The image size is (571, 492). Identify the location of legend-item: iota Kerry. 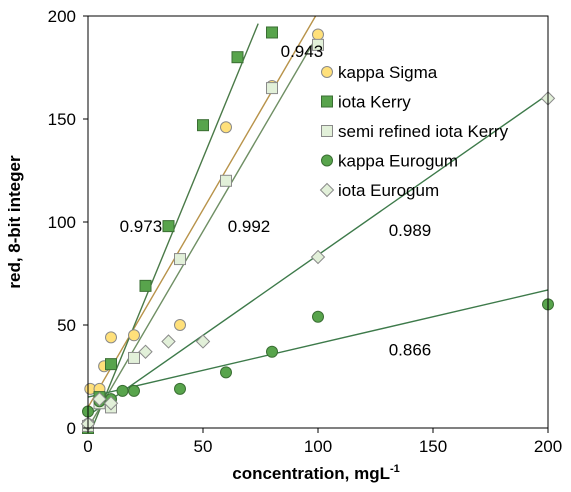
(366, 102).